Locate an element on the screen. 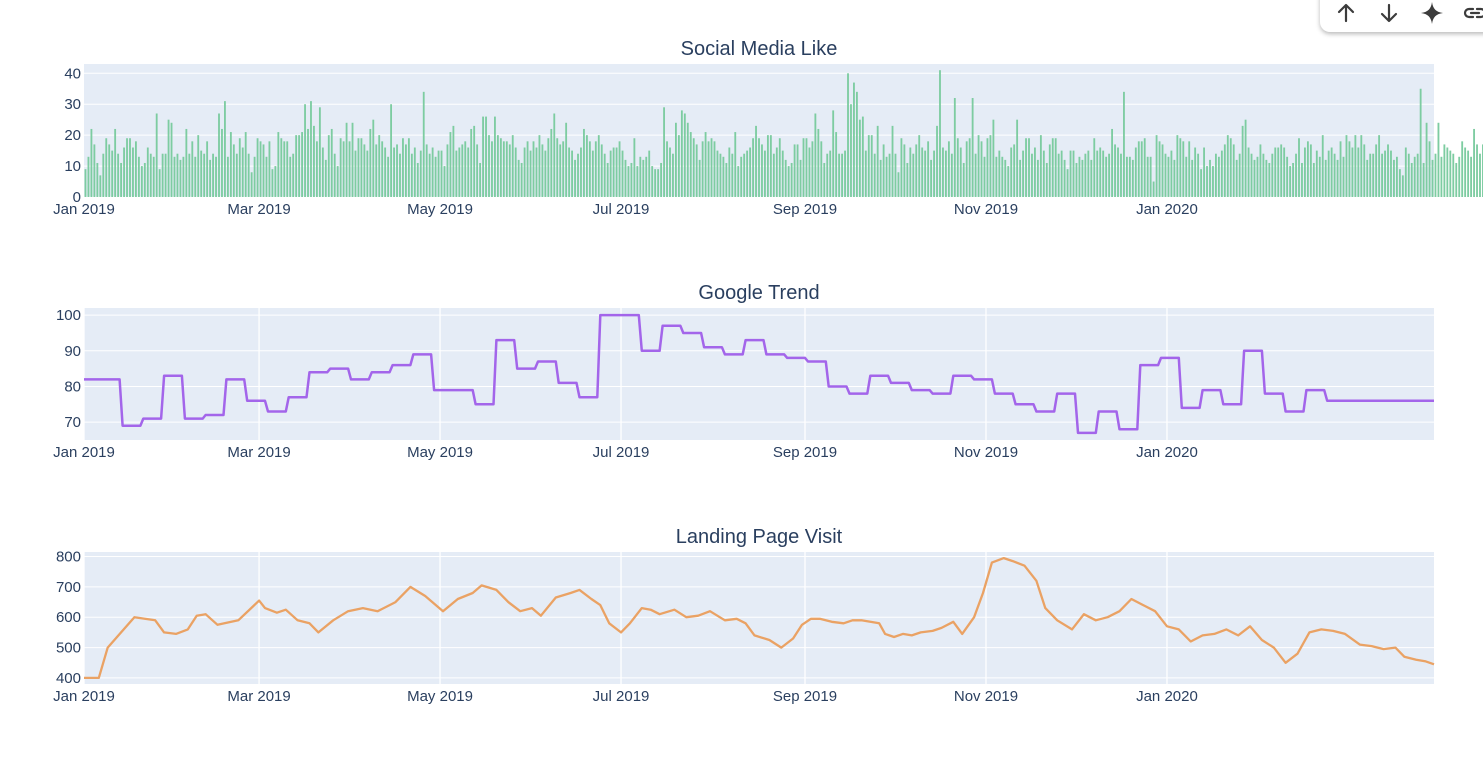 The height and width of the screenshot is (769, 1483). scroll-down-button is located at coordinates (1388, 14).